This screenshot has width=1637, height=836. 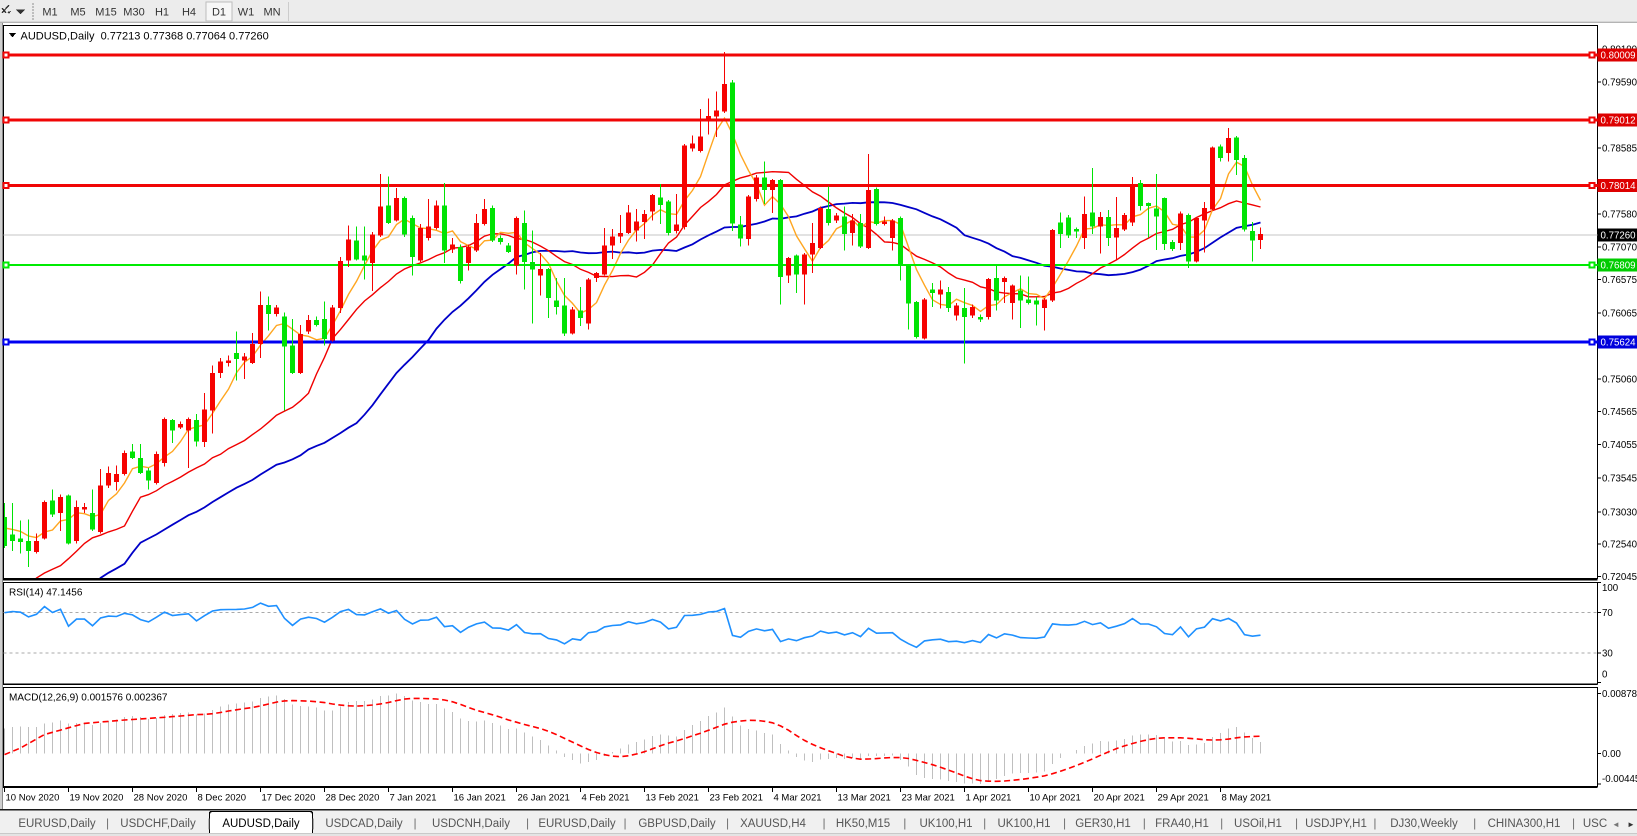 What do you see at coordinates (1619, 314) in the screenshot?
I see `svg-text: 0.76065` at bounding box center [1619, 314].